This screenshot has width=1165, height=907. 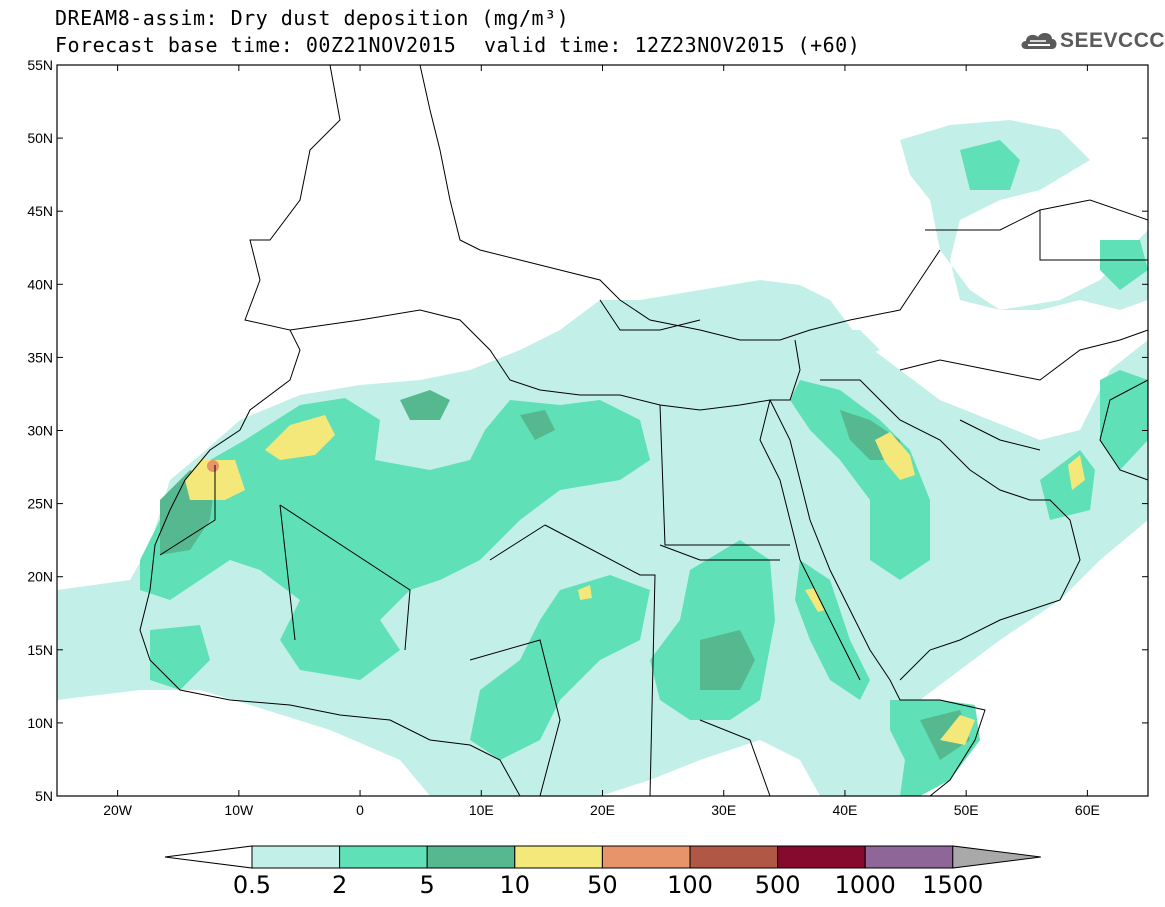 What do you see at coordinates (1087, 810) in the screenshot?
I see `lon-tick-label: 60E` at bounding box center [1087, 810].